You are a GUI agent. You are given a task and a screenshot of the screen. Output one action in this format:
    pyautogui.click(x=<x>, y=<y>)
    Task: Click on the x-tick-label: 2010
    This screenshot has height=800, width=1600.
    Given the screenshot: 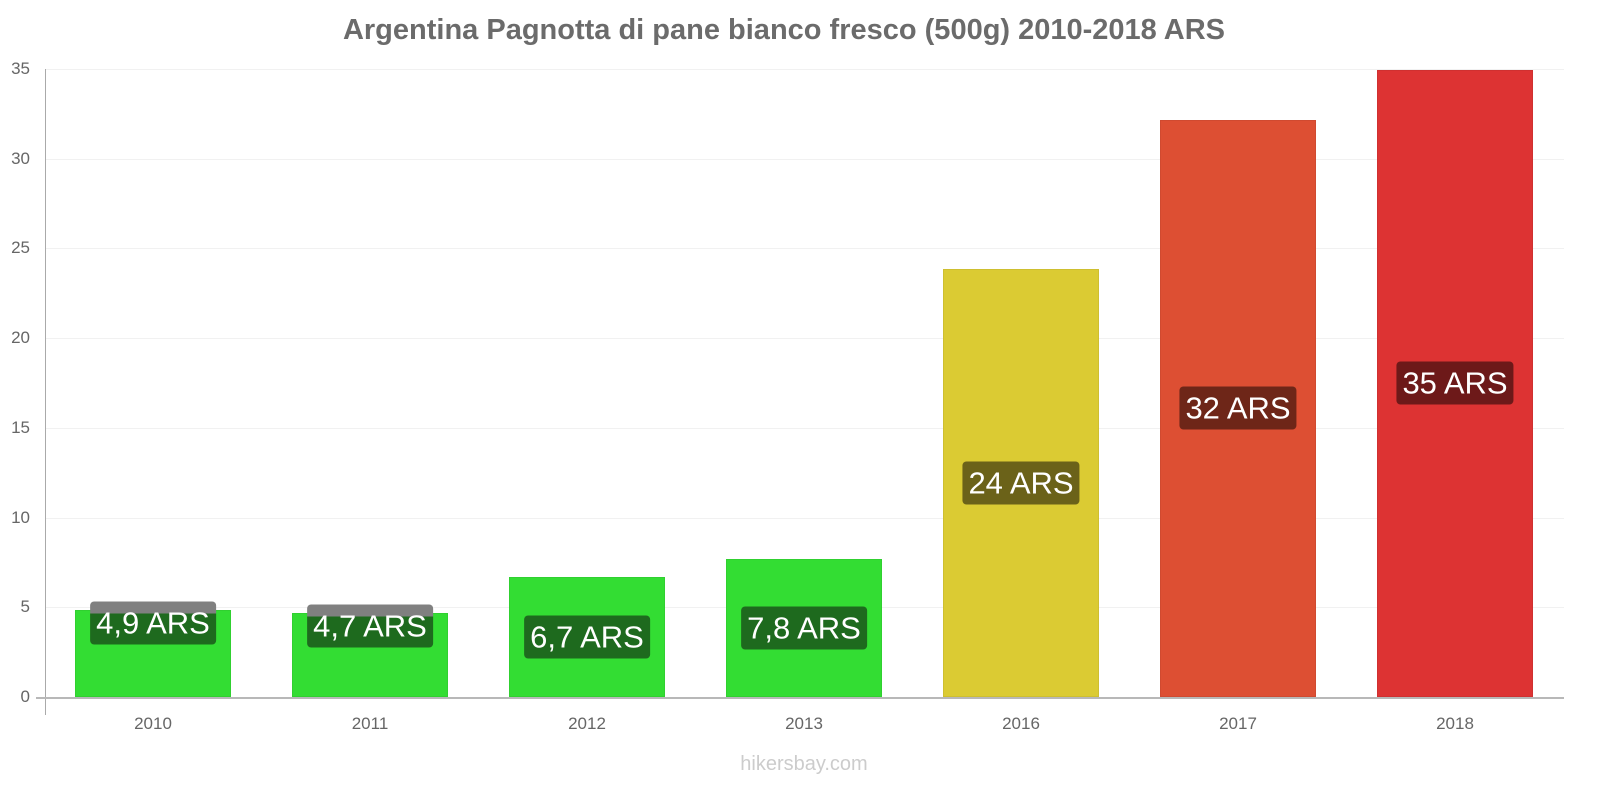 What is the action you would take?
    pyautogui.click(x=153, y=723)
    